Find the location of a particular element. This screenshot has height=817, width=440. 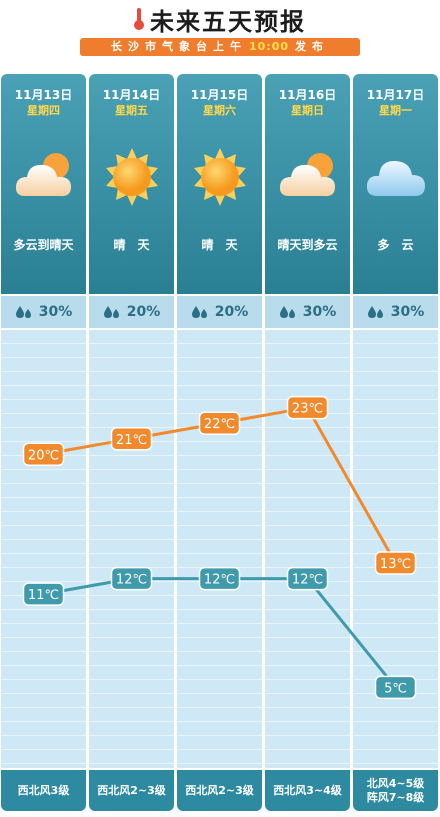

day-condition: 多 云 is located at coordinates (395, 245).